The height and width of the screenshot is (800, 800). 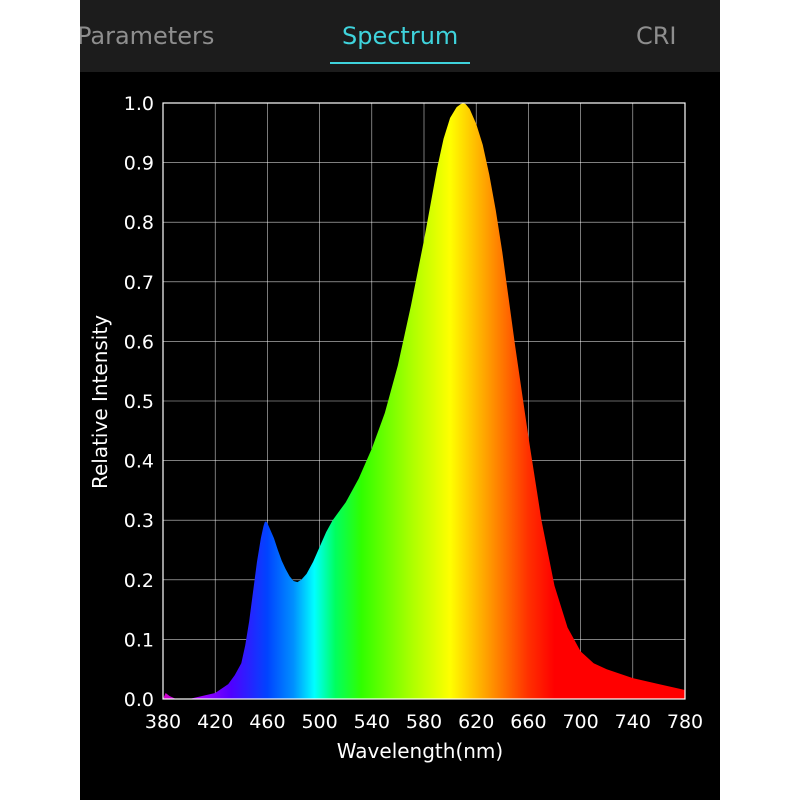 I want to click on x-tick-label: 580, so click(x=424, y=722).